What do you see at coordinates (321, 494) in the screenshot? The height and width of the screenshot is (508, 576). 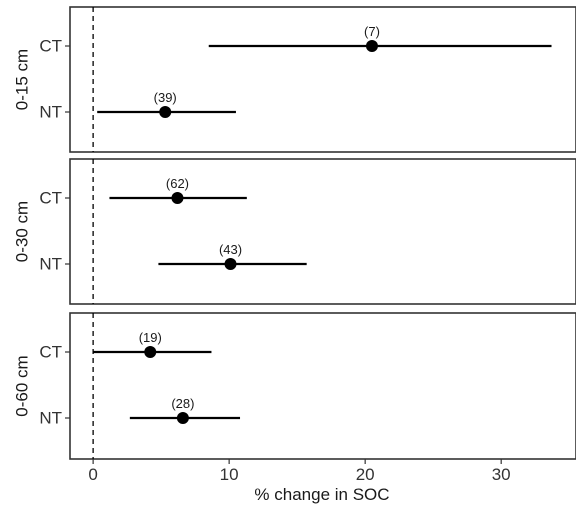 I see `x-axis-title: % change in SOC` at bounding box center [321, 494].